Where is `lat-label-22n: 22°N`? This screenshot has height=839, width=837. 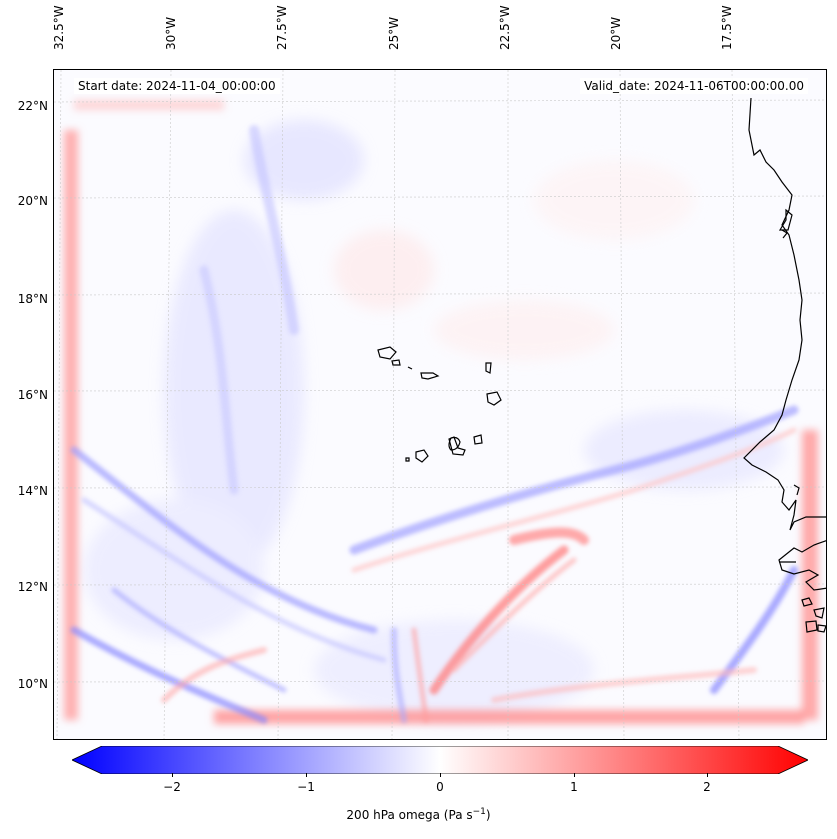
lat-label-22n: 22°N is located at coordinates (32, 106).